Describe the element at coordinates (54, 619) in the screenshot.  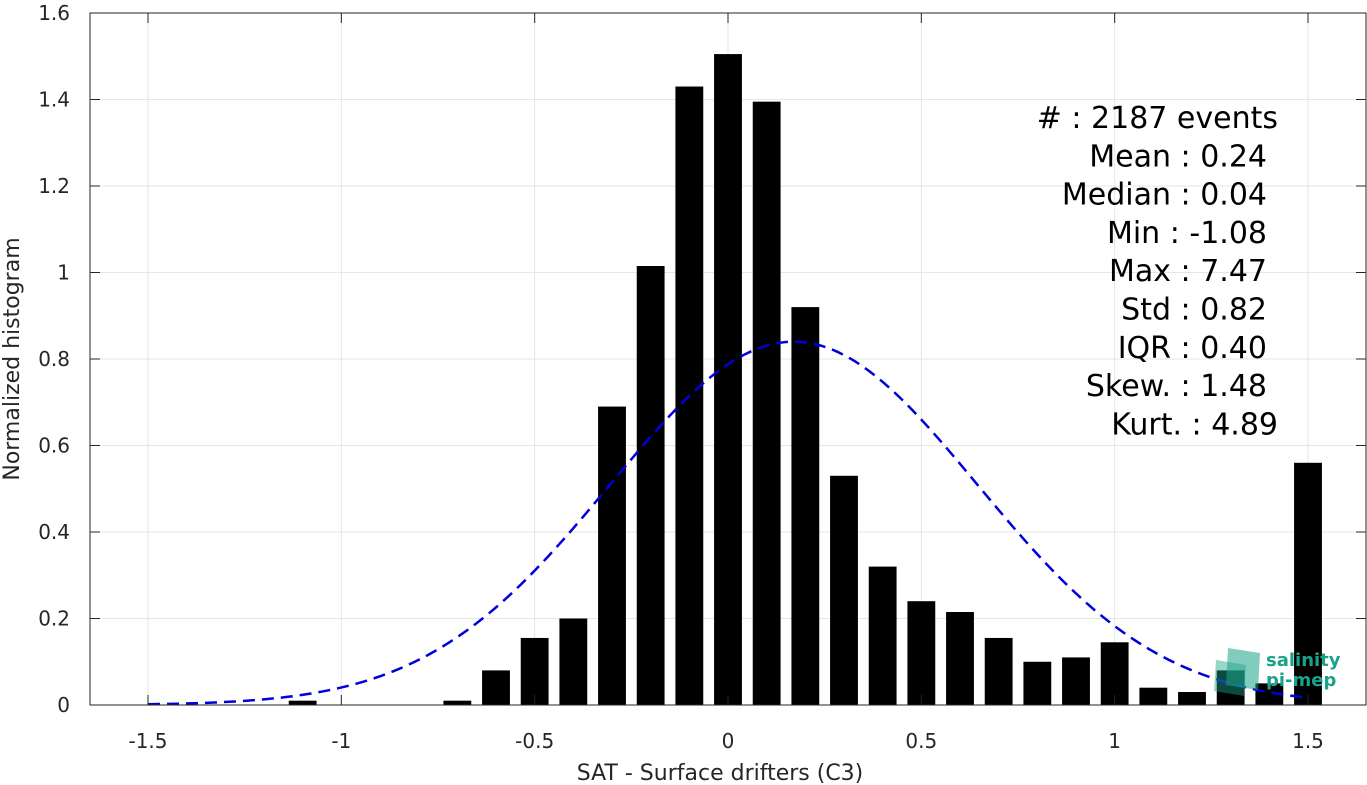
I see `y-tick-label: 0.2` at that location.